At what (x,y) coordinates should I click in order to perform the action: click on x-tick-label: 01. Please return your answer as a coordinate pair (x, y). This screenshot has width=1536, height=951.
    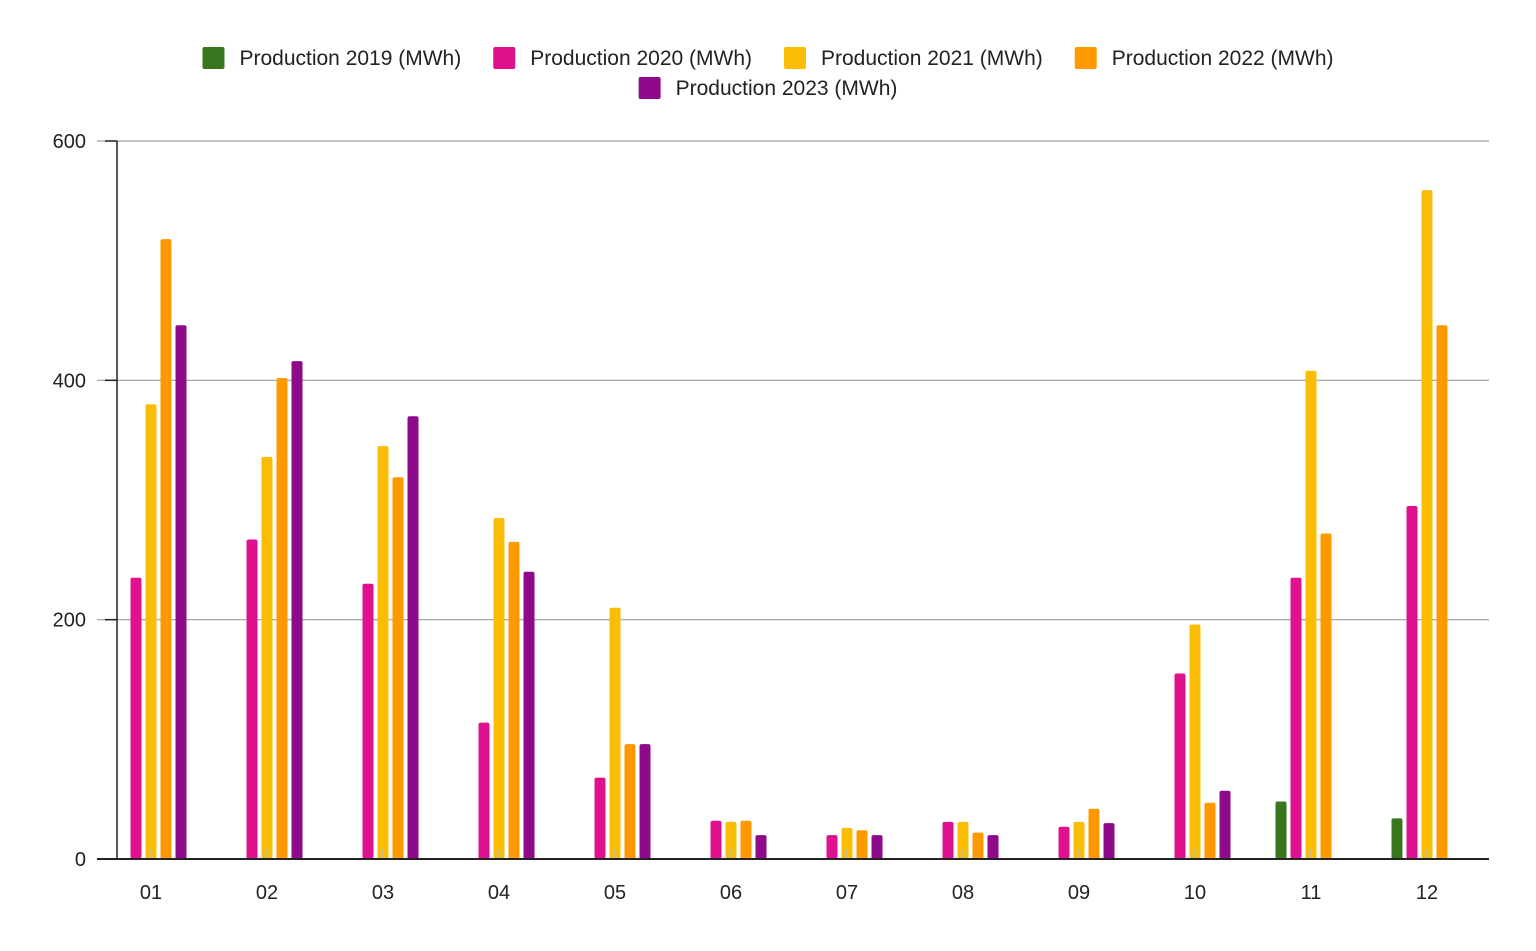
    Looking at the image, I should click on (151, 893).